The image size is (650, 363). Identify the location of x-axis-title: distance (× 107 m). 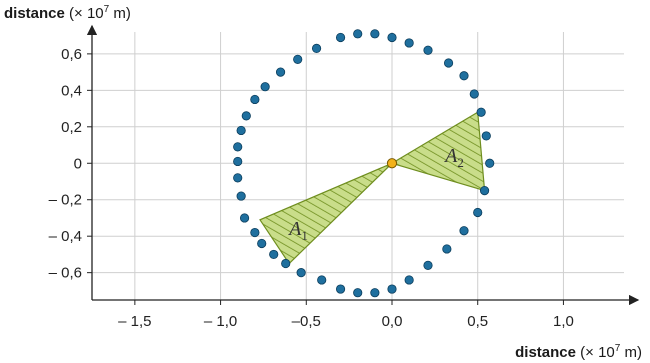
(578, 352).